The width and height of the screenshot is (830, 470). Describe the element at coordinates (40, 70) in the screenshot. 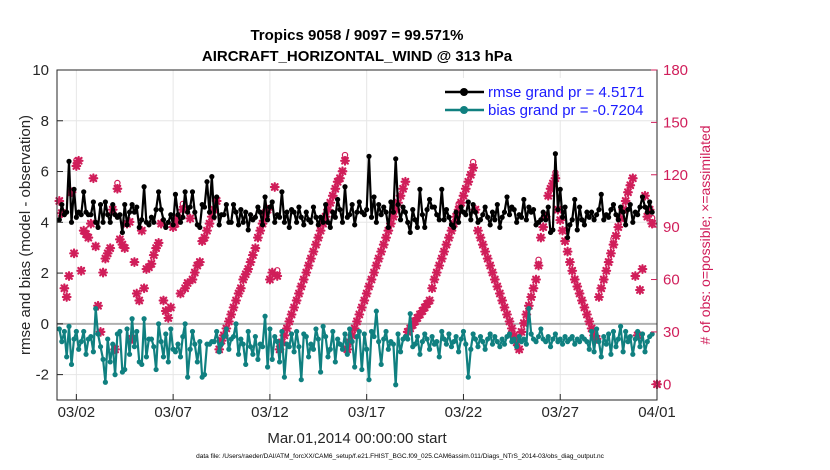

I see `y-tick-label: 10` at that location.